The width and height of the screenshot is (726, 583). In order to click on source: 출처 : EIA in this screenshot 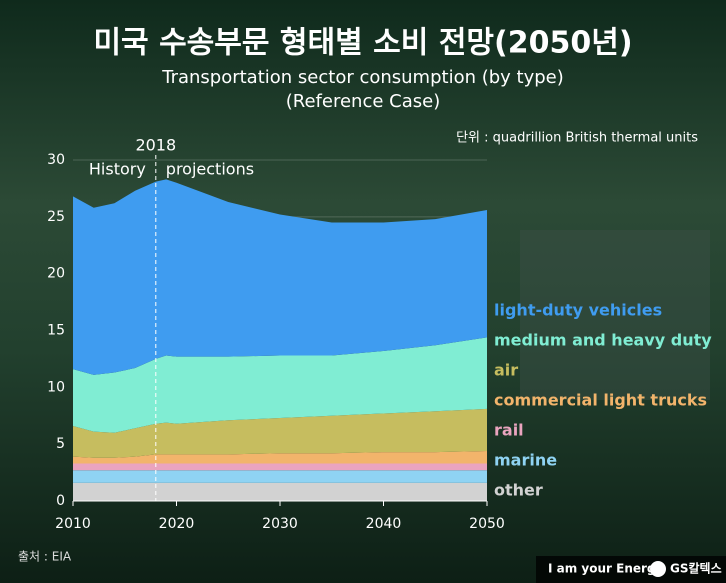, I will do `click(45, 557)`.